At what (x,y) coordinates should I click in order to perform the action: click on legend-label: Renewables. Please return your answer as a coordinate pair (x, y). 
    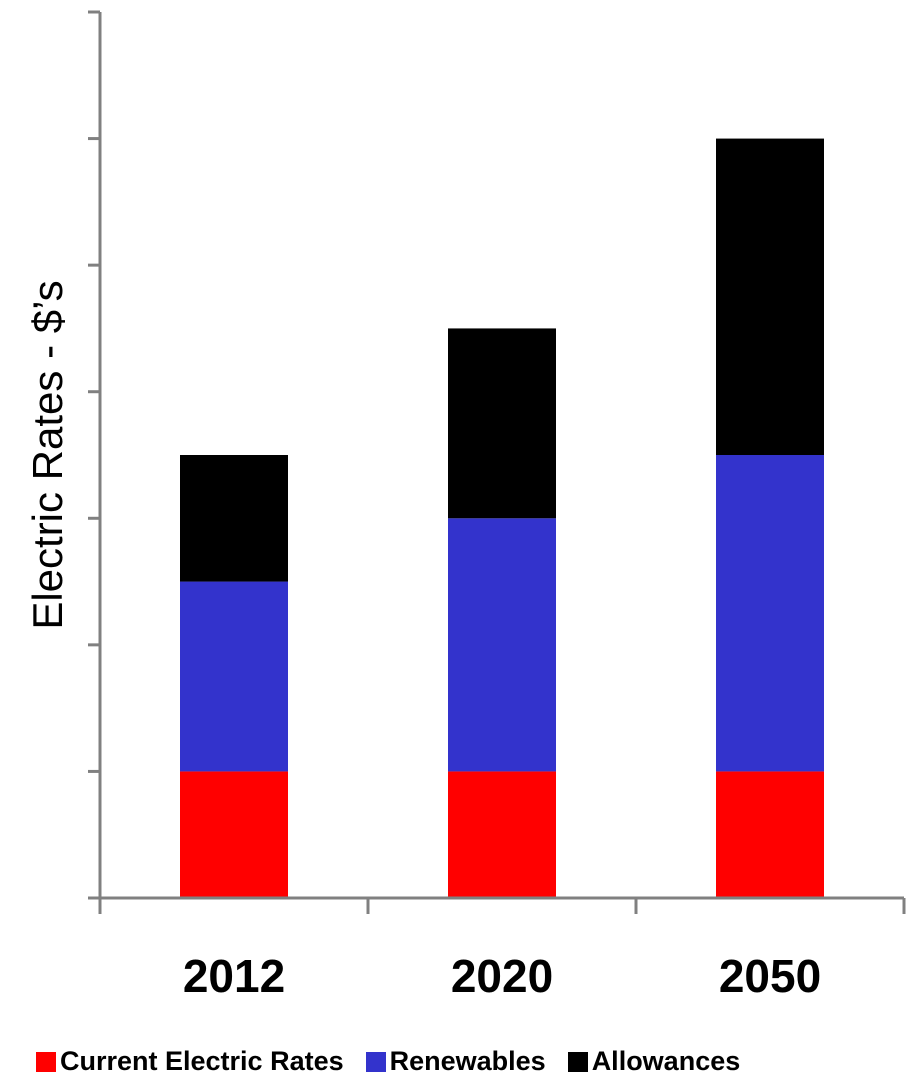
    Looking at the image, I should click on (467, 1061).